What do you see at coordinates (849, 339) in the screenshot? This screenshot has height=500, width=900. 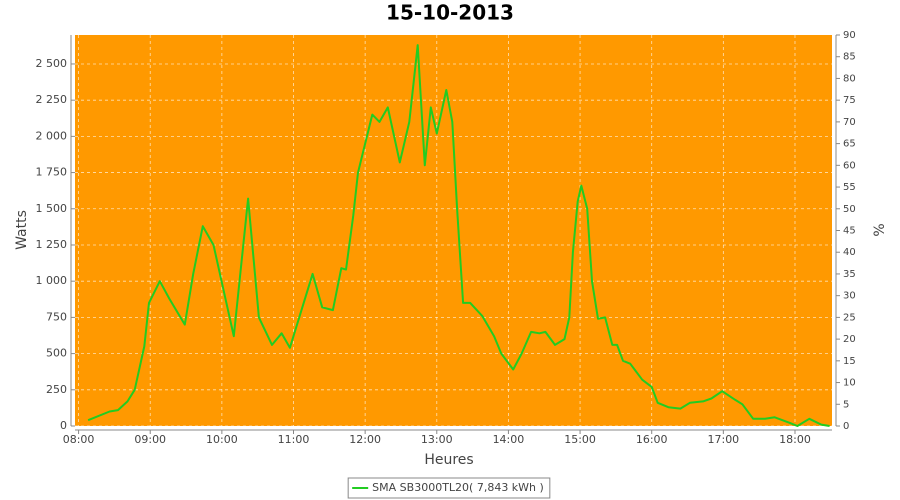 I see `y2-tick-label: 20` at bounding box center [849, 339].